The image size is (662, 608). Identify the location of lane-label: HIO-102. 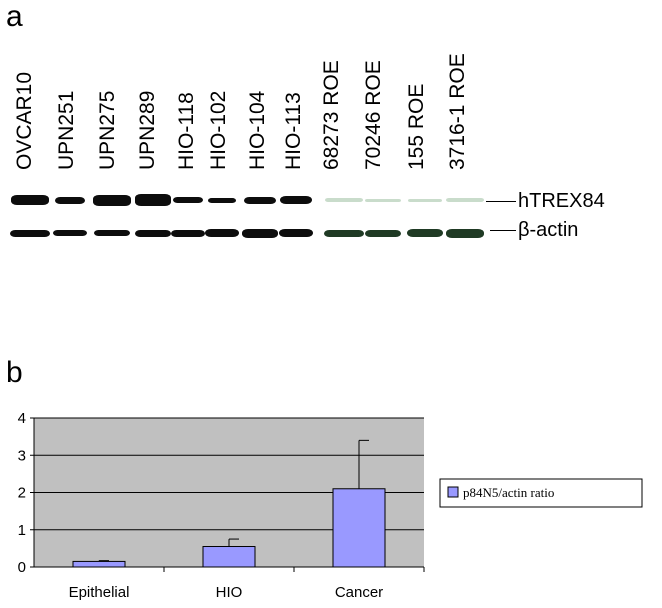
(218, 130).